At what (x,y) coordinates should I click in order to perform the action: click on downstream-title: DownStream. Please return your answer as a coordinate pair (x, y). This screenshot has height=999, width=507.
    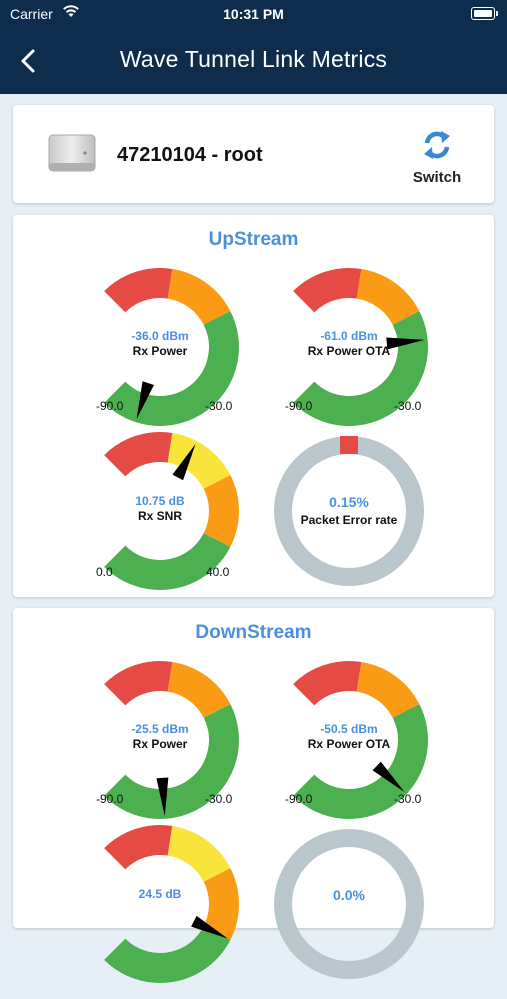
    Looking at the image, I should click on (253, 632).